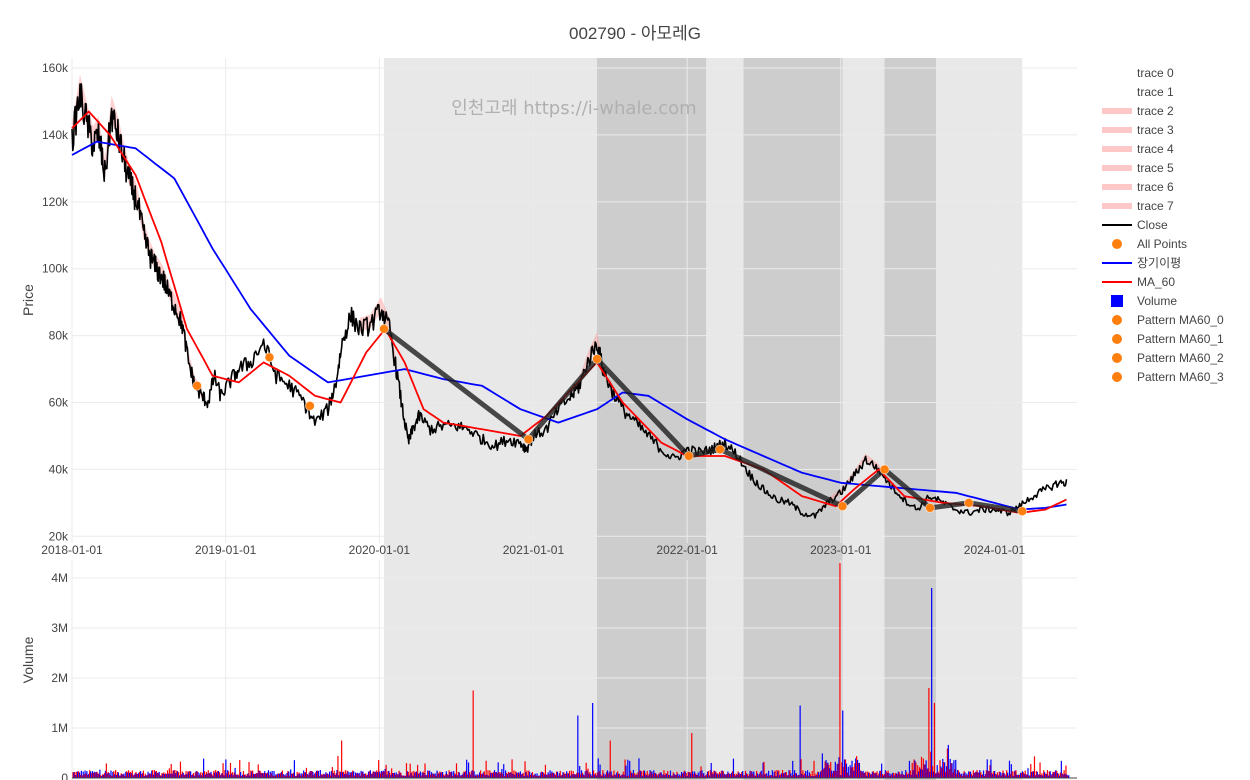 The image size is (1250, 780). What do you see at coordinates (1180, 339) in the screenshot?
I see `legend-label: Pattern MA60_1` at bounding box center [1180, 339].